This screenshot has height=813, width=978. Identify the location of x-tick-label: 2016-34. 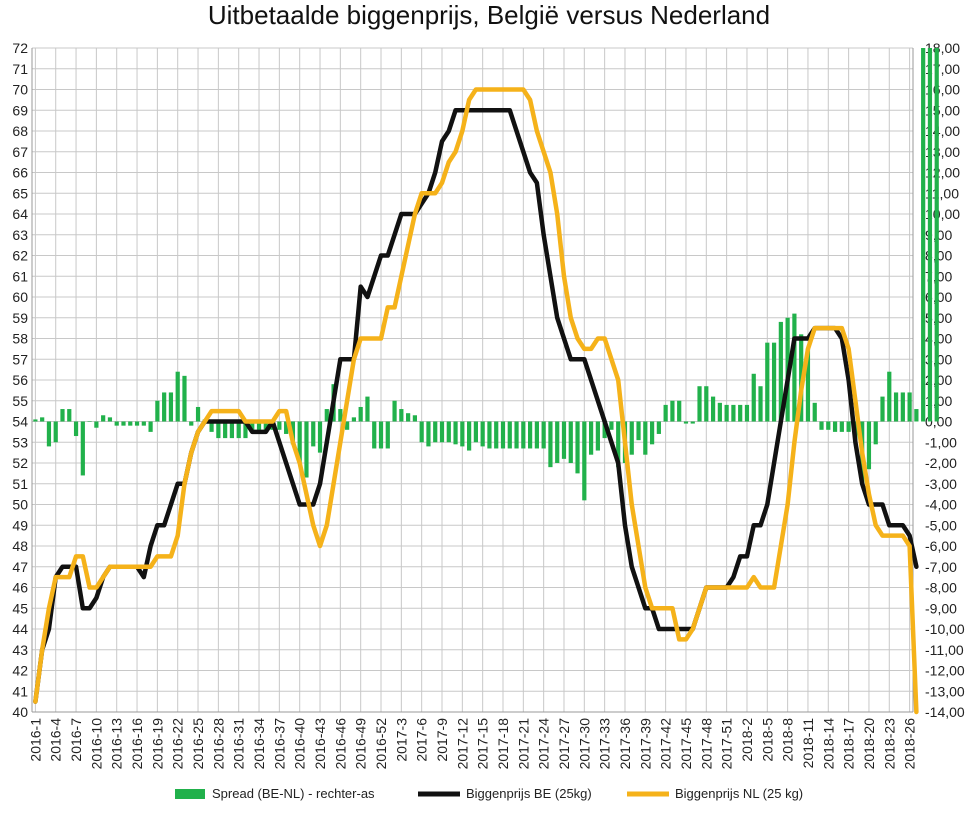
(259, 744).